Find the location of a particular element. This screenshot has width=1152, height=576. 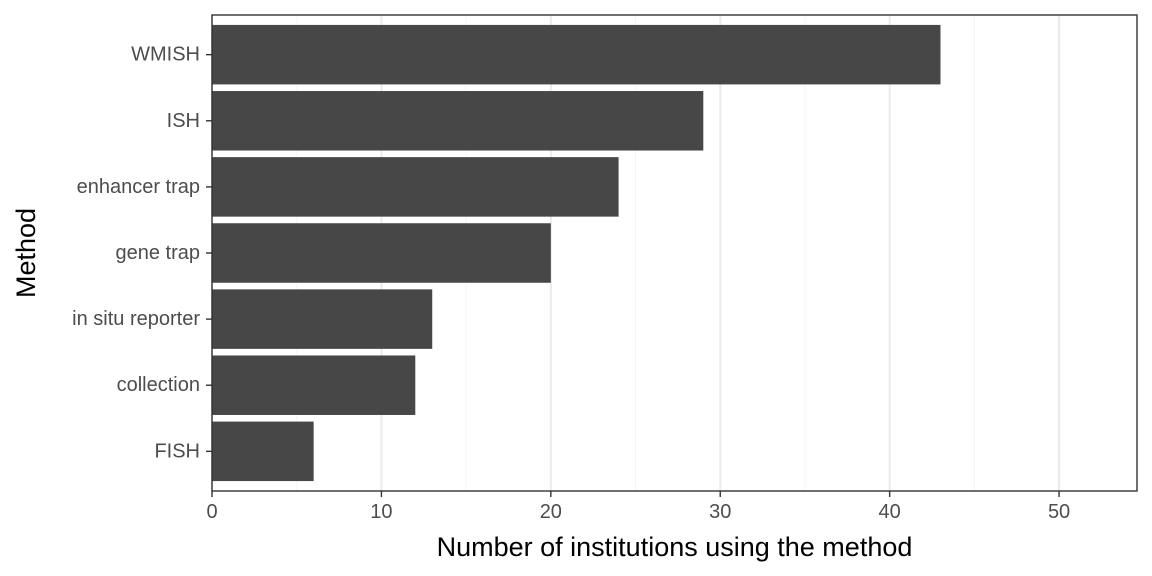

x-tick-label: 10 is located at coordinates (381, 512).